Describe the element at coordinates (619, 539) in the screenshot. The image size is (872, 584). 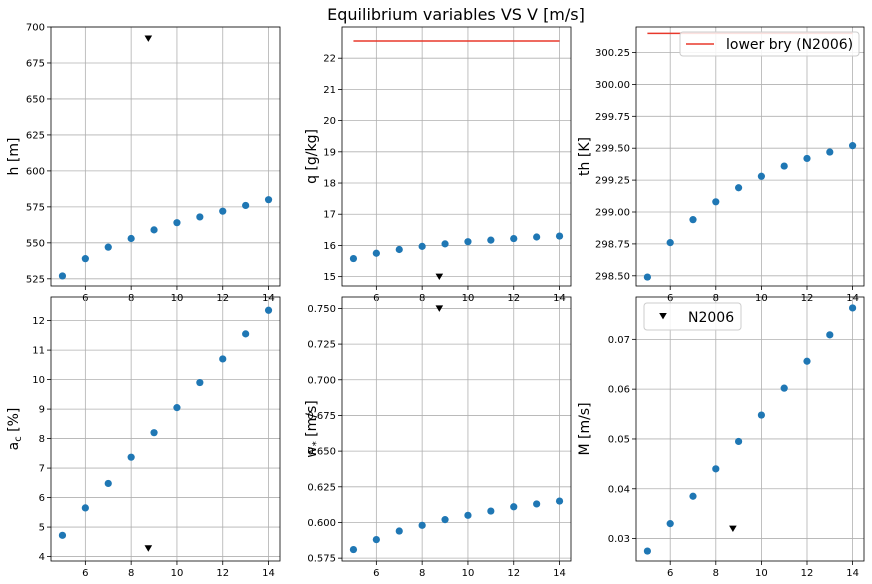
I see `y-tick-label: 0.03` at that location.